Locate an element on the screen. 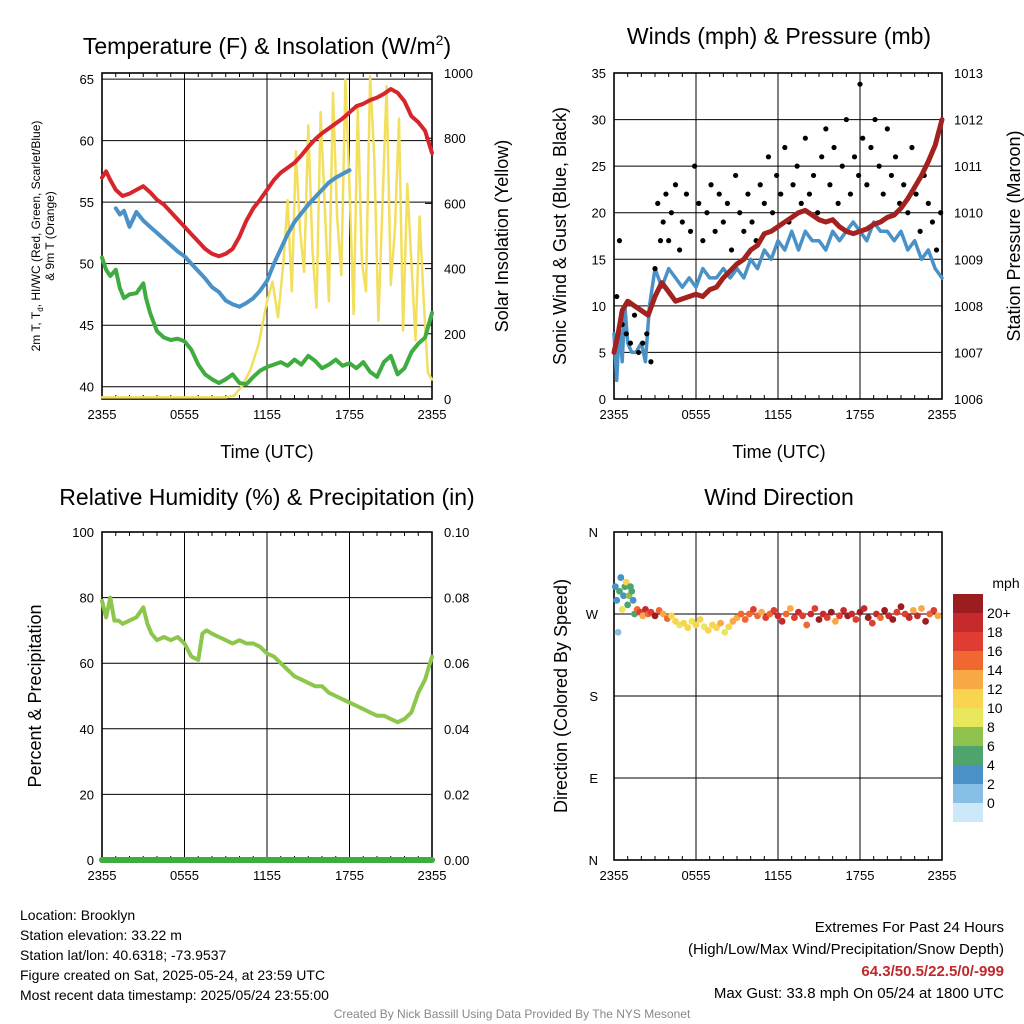  wind-xtick-label: 1755 is located at coordinates (860, 414).